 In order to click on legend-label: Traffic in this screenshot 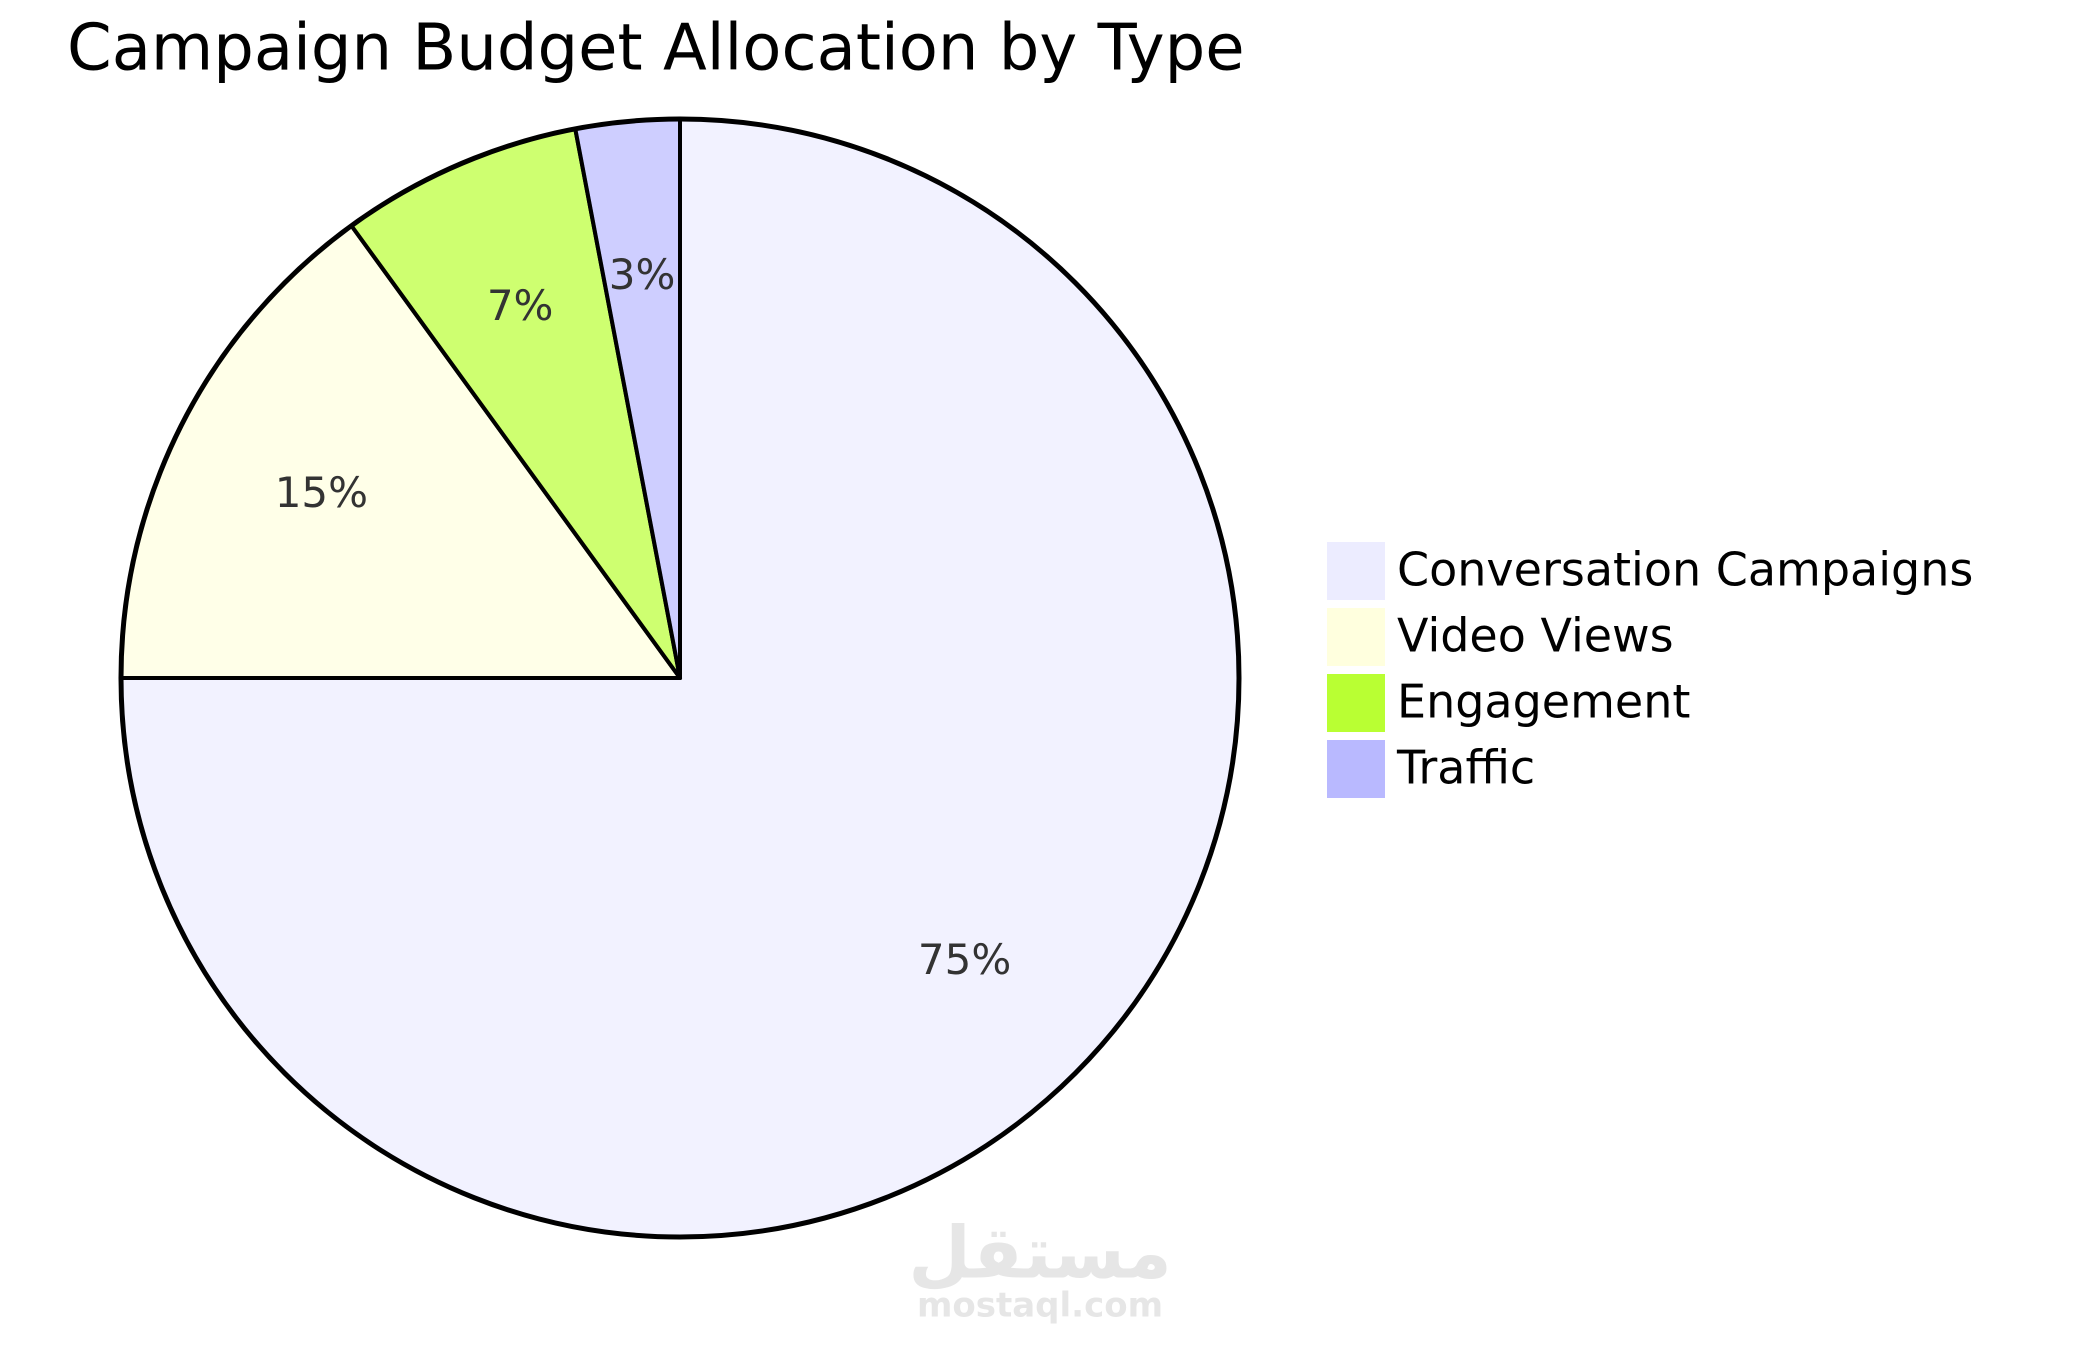, I will do `click(1465, 768)`.